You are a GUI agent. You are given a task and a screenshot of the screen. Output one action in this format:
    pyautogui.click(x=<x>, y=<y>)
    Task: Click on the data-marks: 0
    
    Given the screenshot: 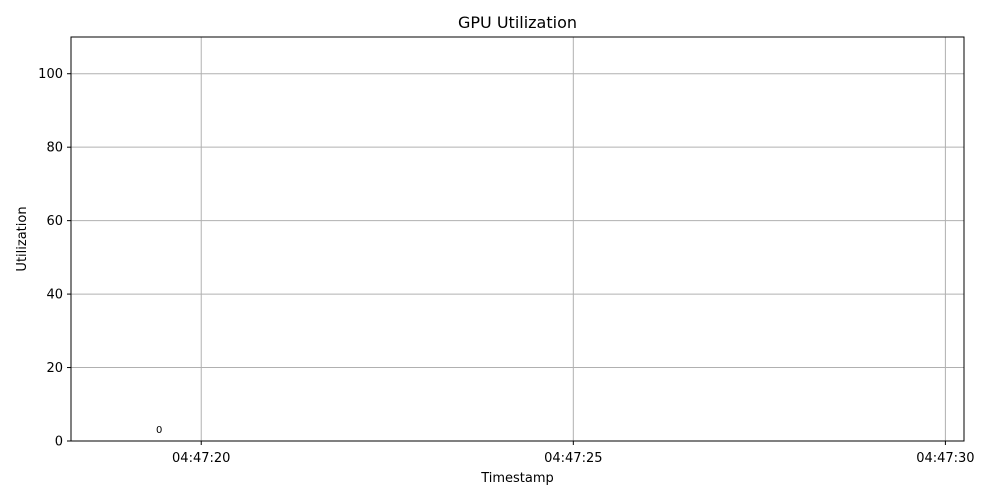 What is the action you would take?
    pyautogui.click(x=159, y=430)
    